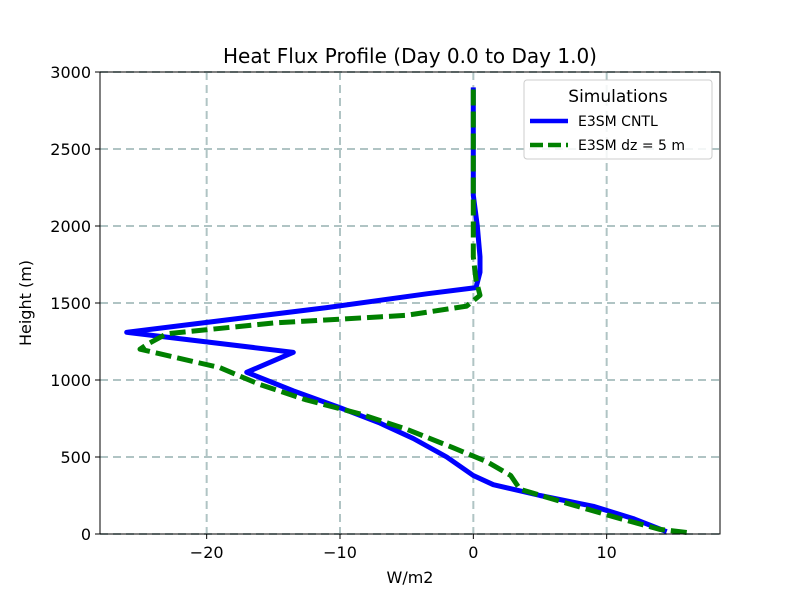  What do you see at coordinates (410, 577) in the screenshot?
I see `x-axis-label: W/m2` at bounding box center [410, 577].